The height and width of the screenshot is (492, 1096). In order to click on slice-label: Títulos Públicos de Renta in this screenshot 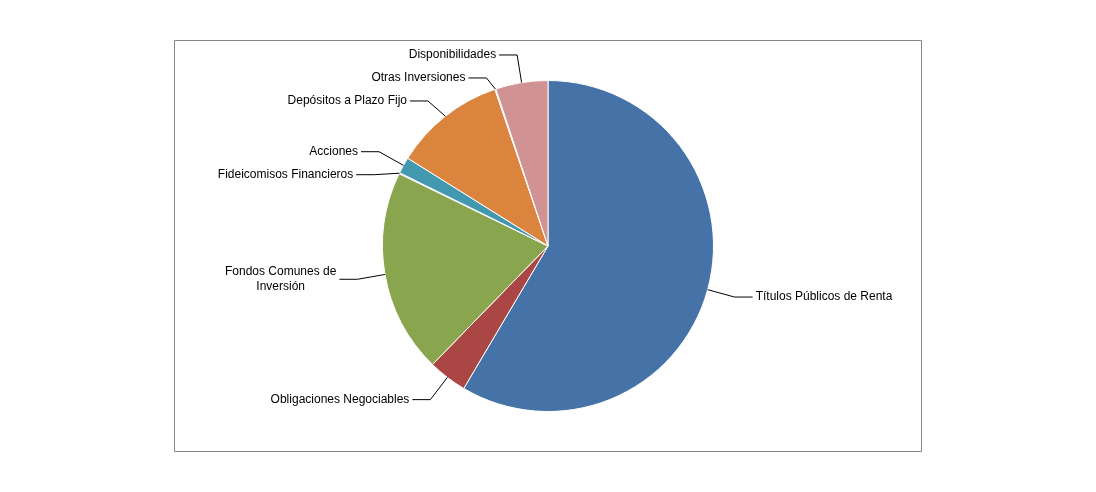, I will do `click(824, 296)`.